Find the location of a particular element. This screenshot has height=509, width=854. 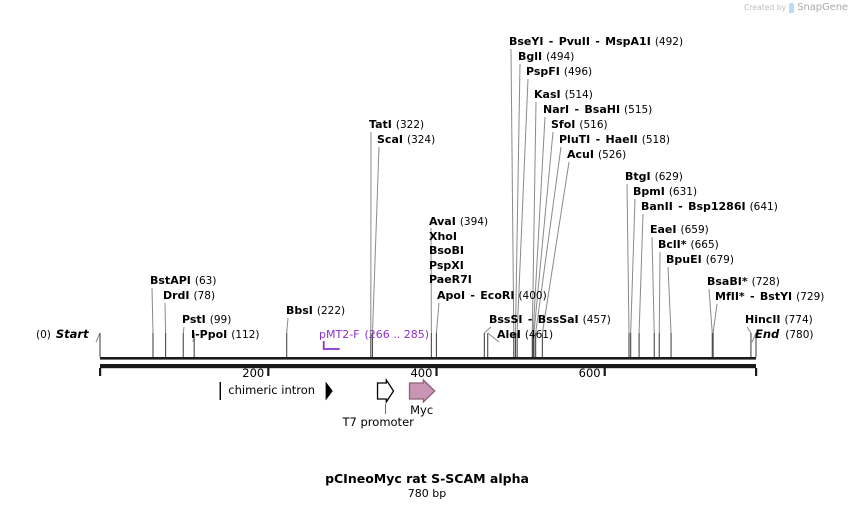

enzyme-name: ApoI is located at coordinates (451, 295).